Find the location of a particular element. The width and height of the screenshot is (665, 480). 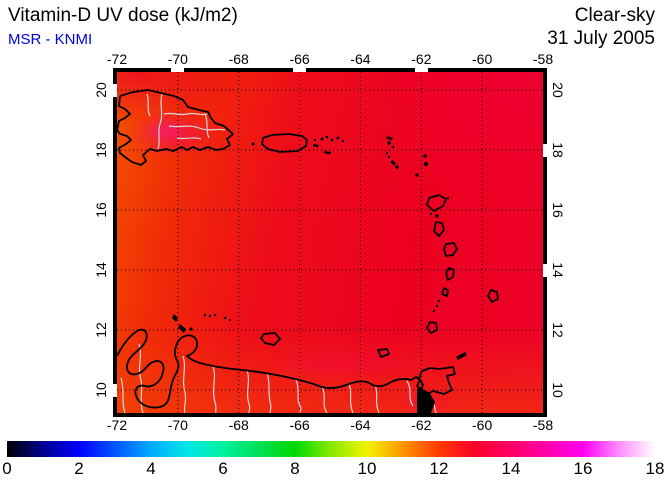

lat-tick-left: 14 is located at coordinates (101, 270).